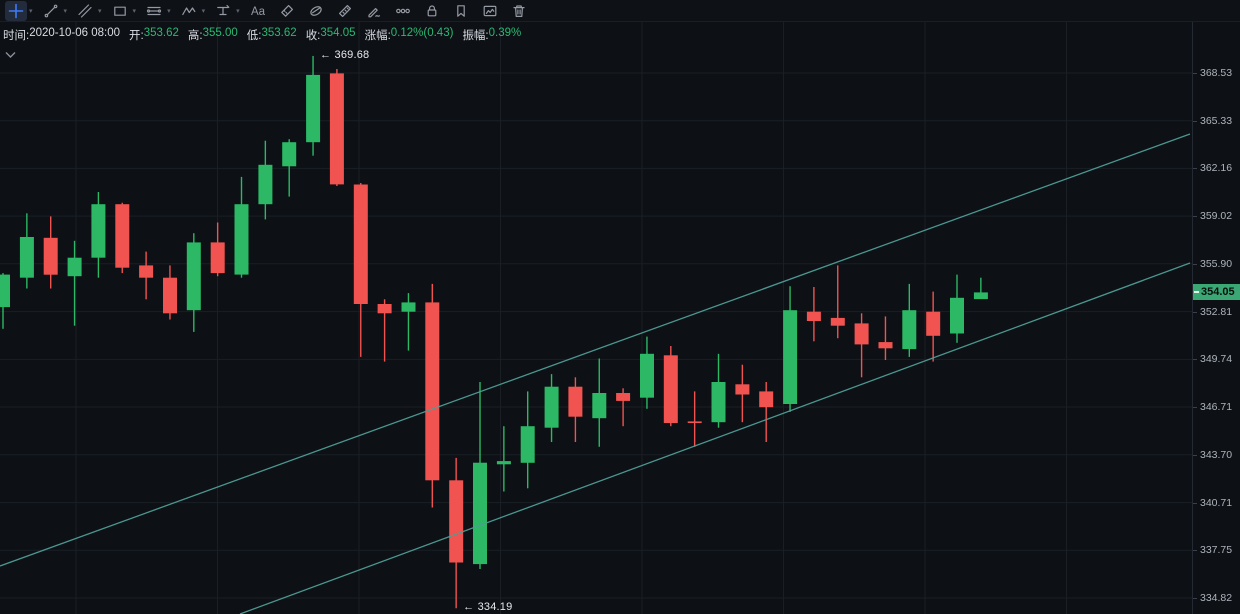  What do you see at coordinates (1216, 550) in the screenshot?
I see `axis-tick-label: 337.75` at bounding box center [1216, 550].